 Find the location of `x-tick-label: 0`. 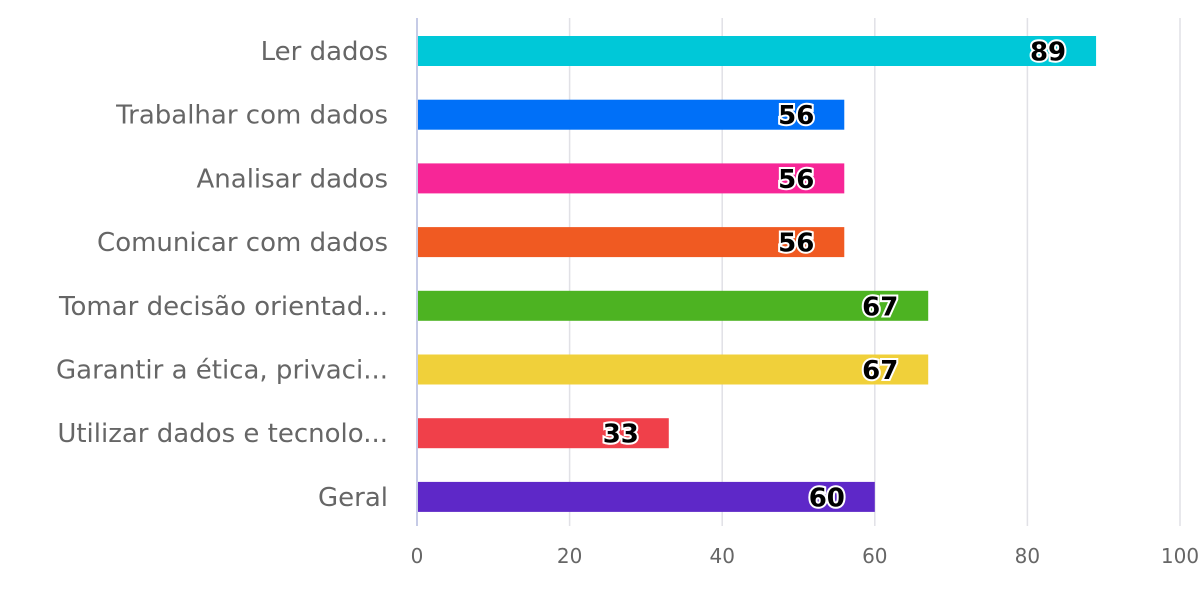

x-tick-label: 0 is located at coordinates (417, 556).